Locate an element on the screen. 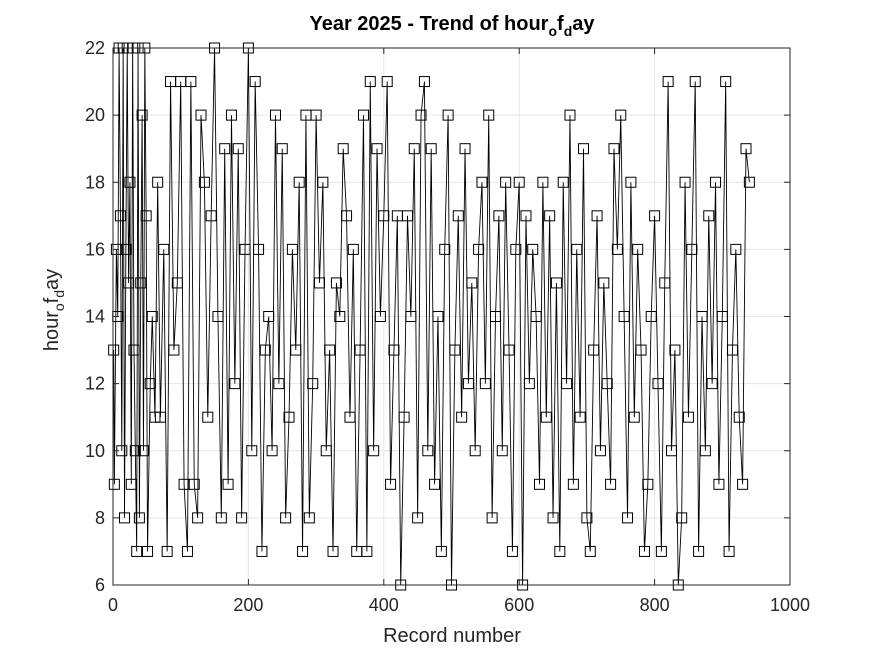  x-tick-label: 400 is located at coordinates (384, 605).